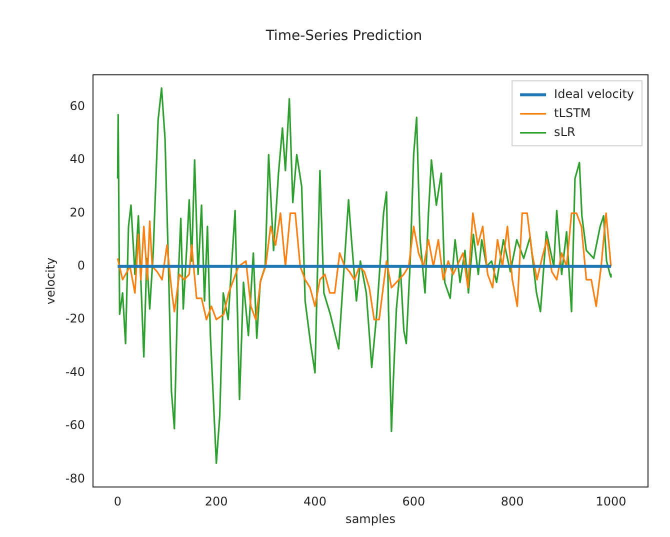  Describe the element at coordinates (77, 105) in the screenshot. I see `y-tick-label: 60` at that location.